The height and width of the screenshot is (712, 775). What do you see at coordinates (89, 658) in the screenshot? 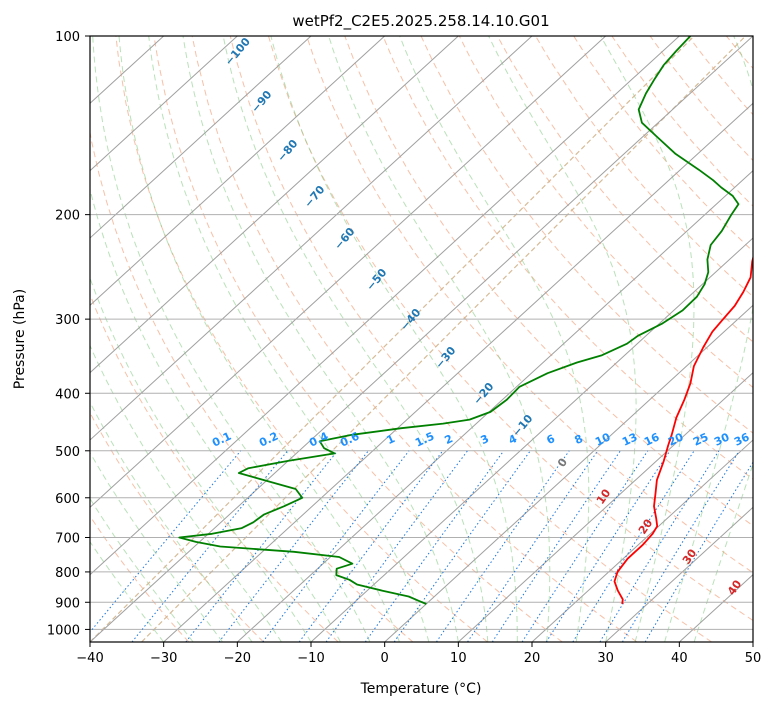
I see `x-tick-label: −40` at bounding box center [89, 658].